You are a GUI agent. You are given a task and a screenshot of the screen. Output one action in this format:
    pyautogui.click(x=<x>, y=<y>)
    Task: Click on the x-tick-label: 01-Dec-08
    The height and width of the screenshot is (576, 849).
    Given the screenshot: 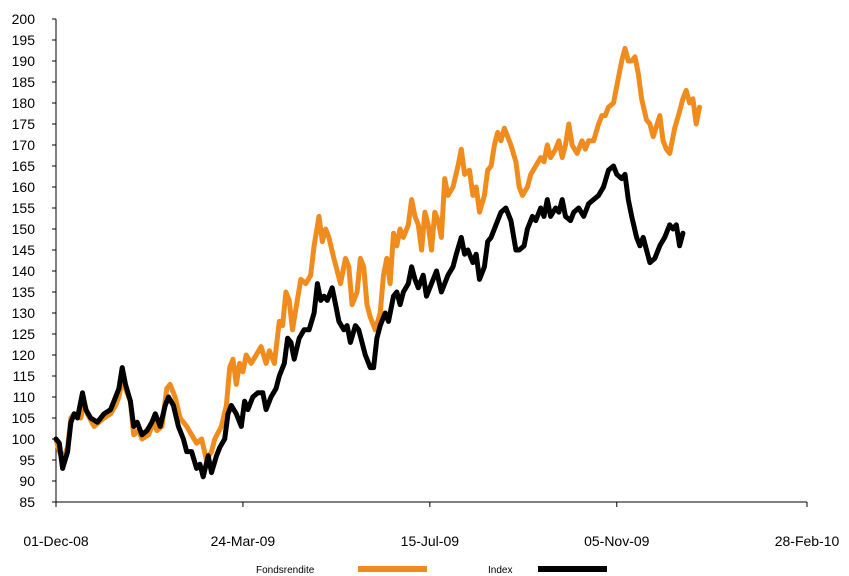 What is the action you would take?
    pyautogui.click(x=56, y=541)
    